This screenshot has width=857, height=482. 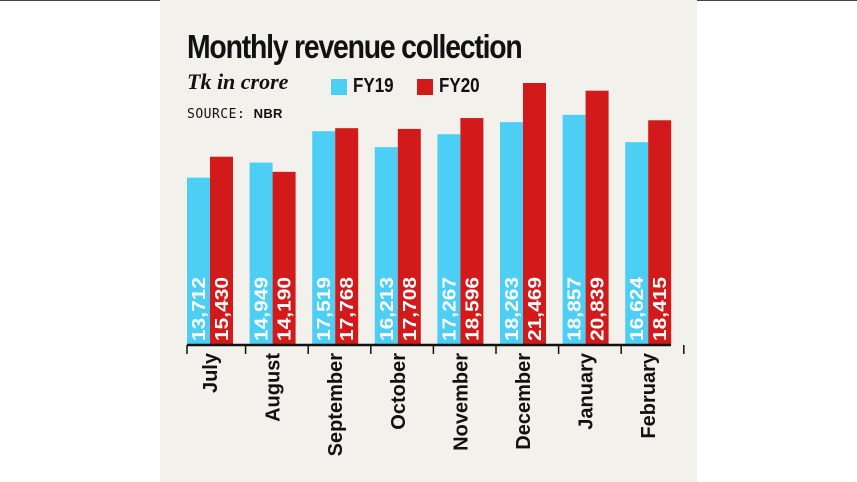 What do you see at coordinates (336, 405) in the screenshot?
I see `x-tick-label-september: September` at bounding box center [336, 405].